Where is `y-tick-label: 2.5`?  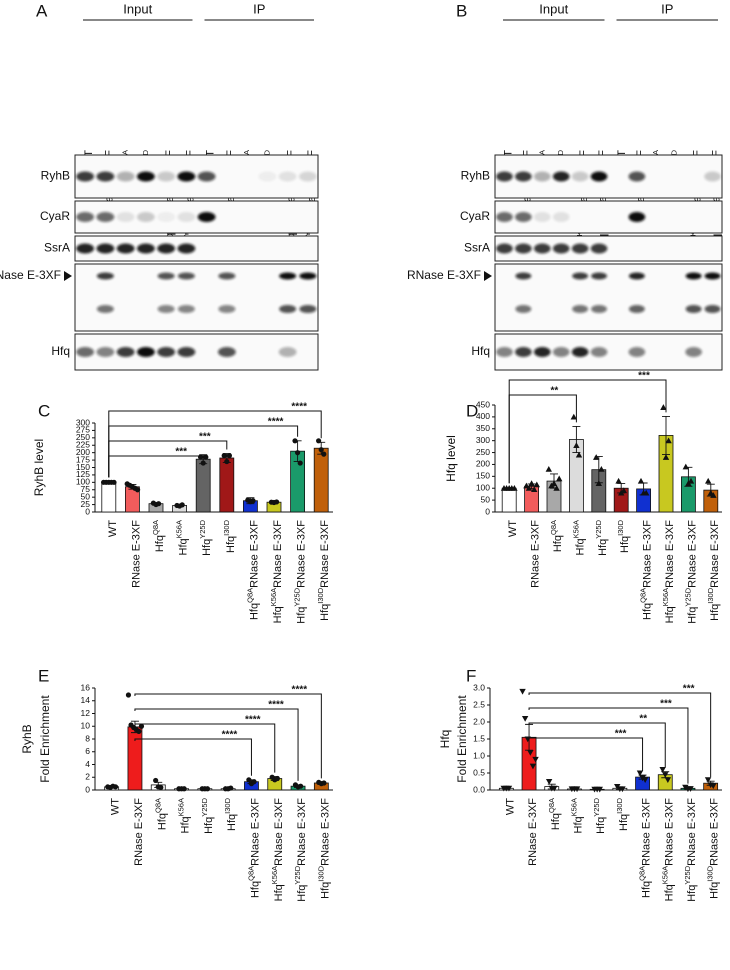 y-tick-label: 2.5 is located at coordinates (479, 704).